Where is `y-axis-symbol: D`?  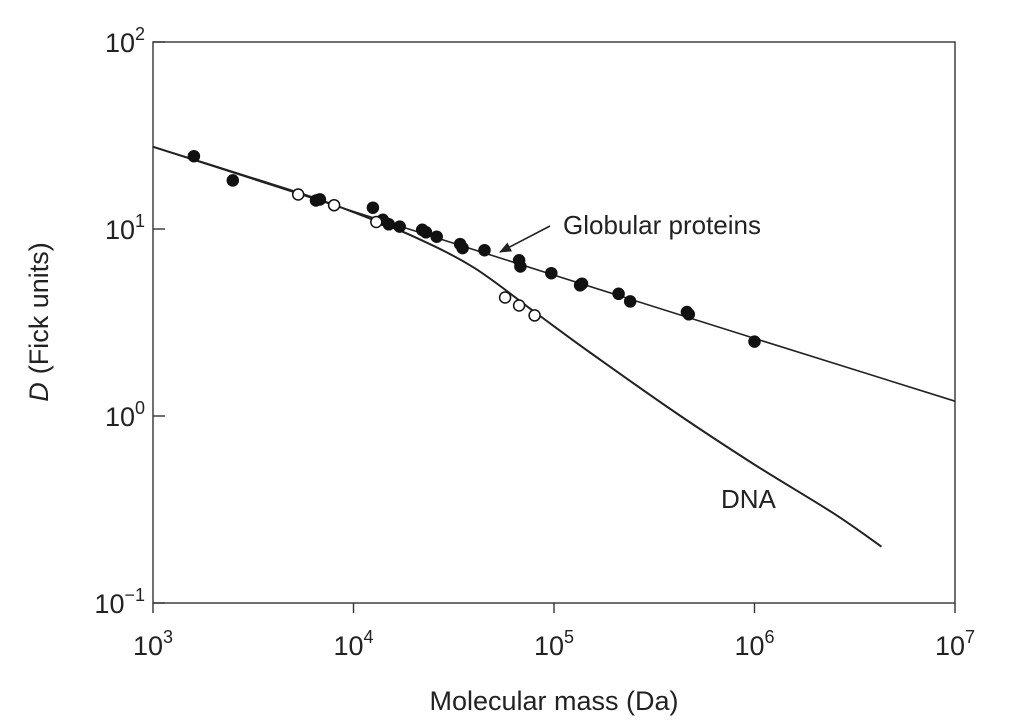 y-axis-symbol: D is located at coordinates (39, 392).